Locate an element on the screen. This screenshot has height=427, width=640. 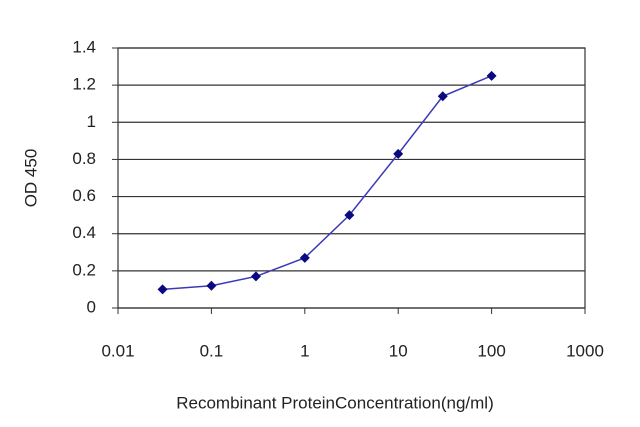
y-tick-label: 0.6 is located at coordinates (84, 195).